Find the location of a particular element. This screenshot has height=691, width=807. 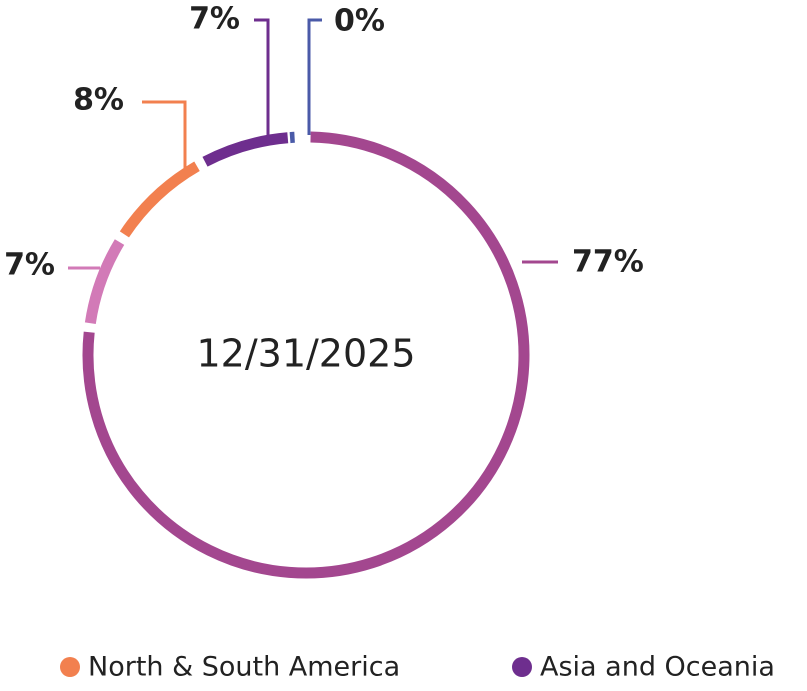

data-label: 8% is located at coordinates (98, 100).